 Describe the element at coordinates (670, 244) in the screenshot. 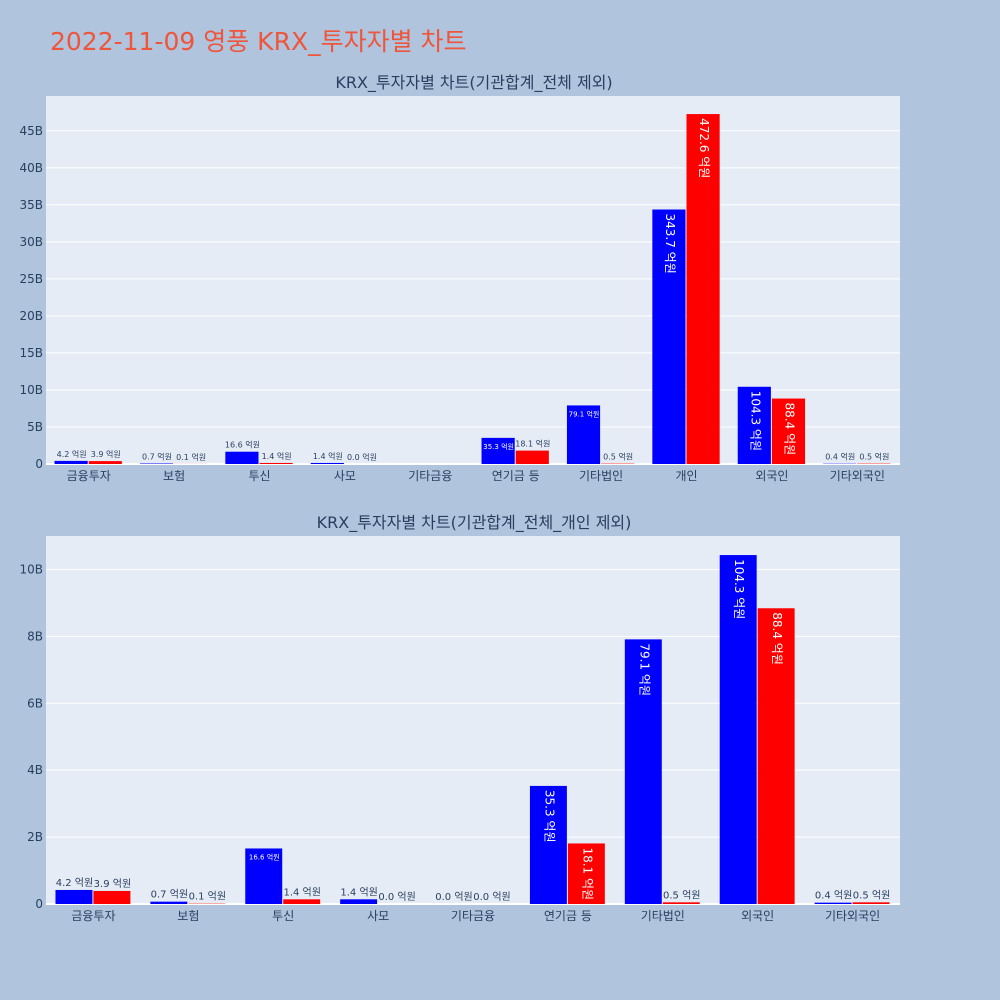

I see `data-label: 343.7 억원` at that location.